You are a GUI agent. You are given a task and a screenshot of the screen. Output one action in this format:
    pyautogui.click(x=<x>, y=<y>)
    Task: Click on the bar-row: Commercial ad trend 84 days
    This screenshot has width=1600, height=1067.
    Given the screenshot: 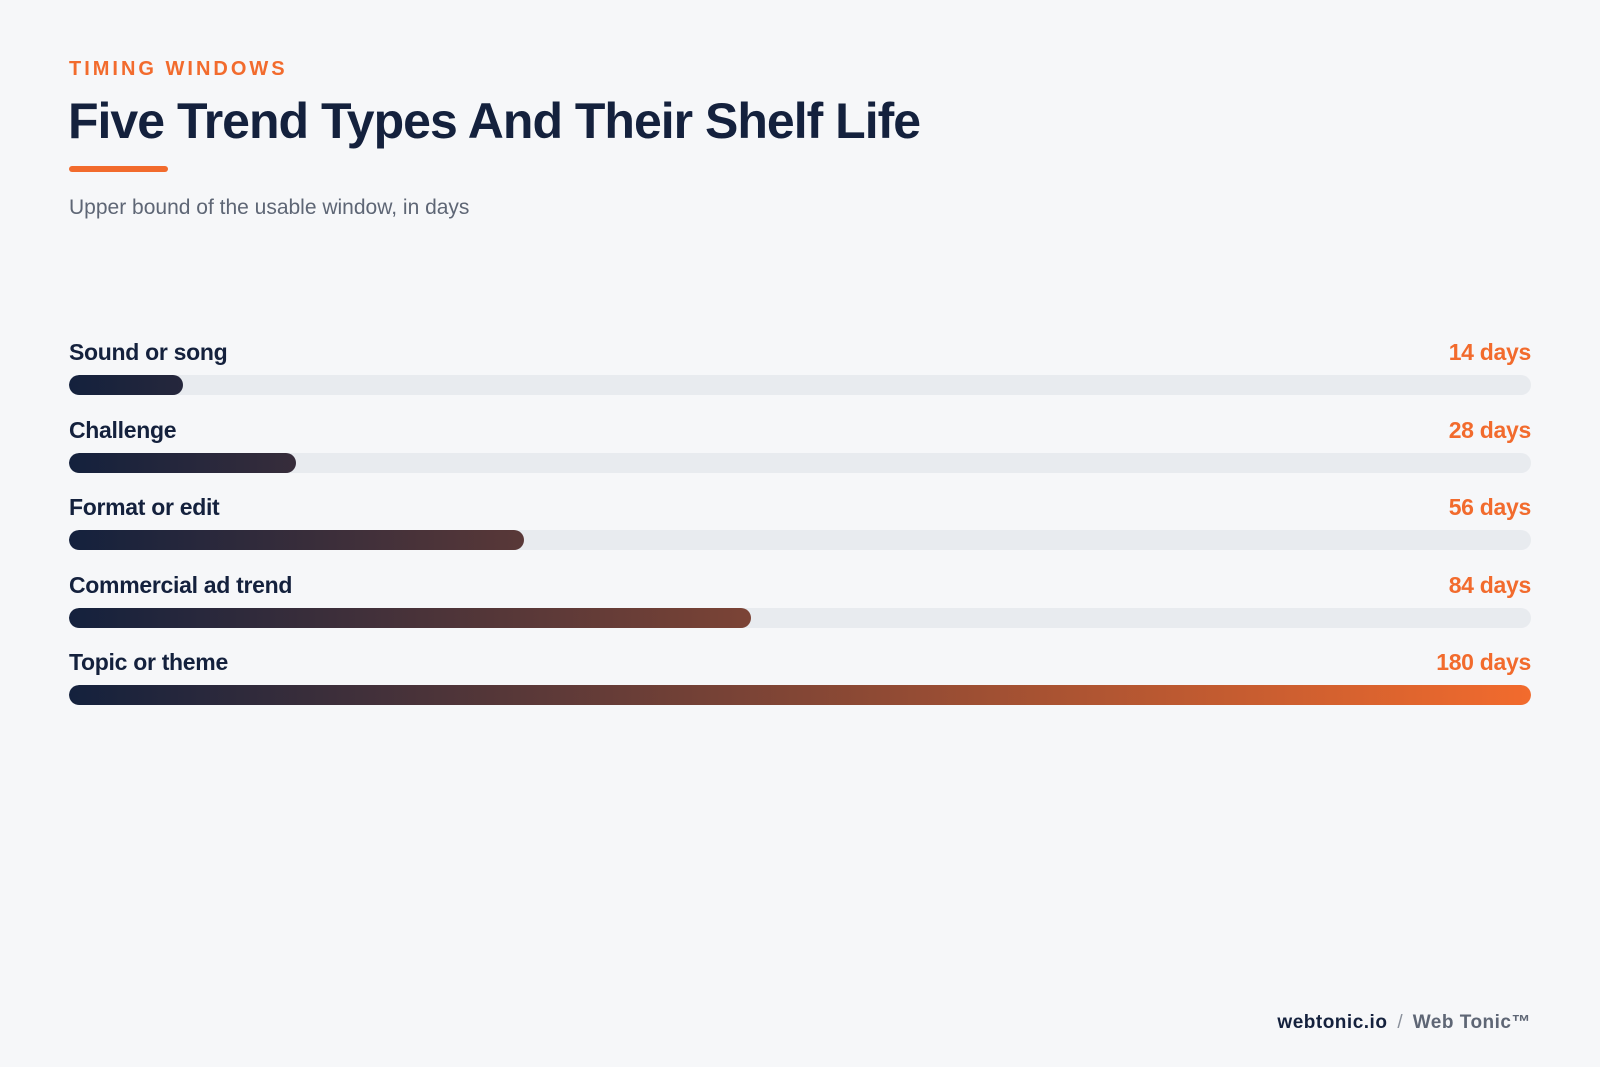 What is the action you would take?
    pyautogui.click(x=800, y=607)
    